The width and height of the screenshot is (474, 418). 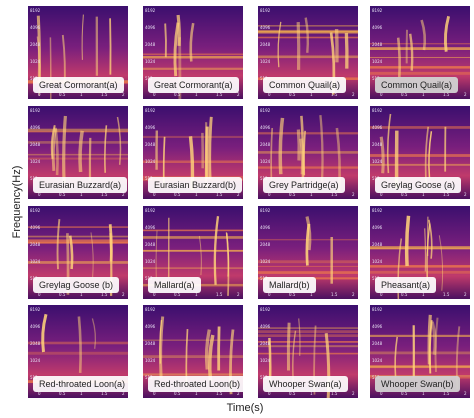 I want to click on panel-label: Eurasian Buzzard(b), so click(x=195, y=185).